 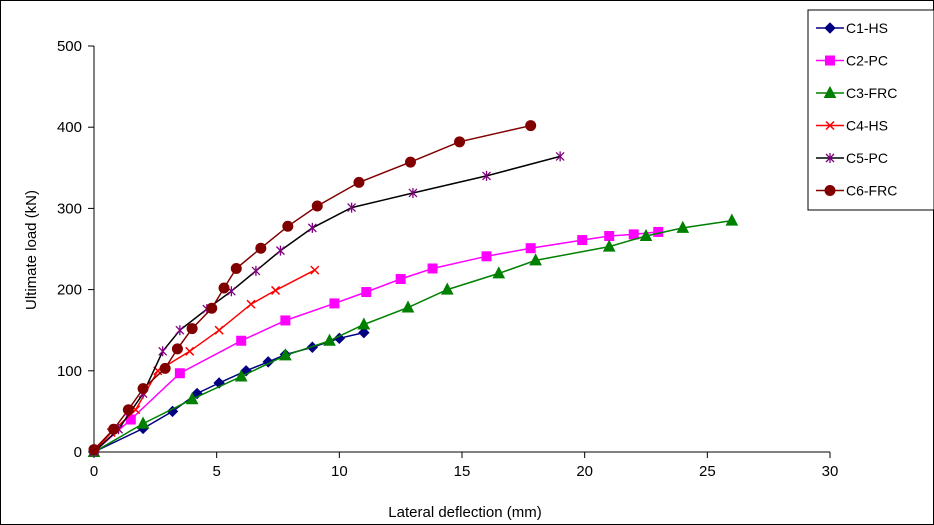 I want to click on y-tick-label: 100, so click(x=69, y=371).